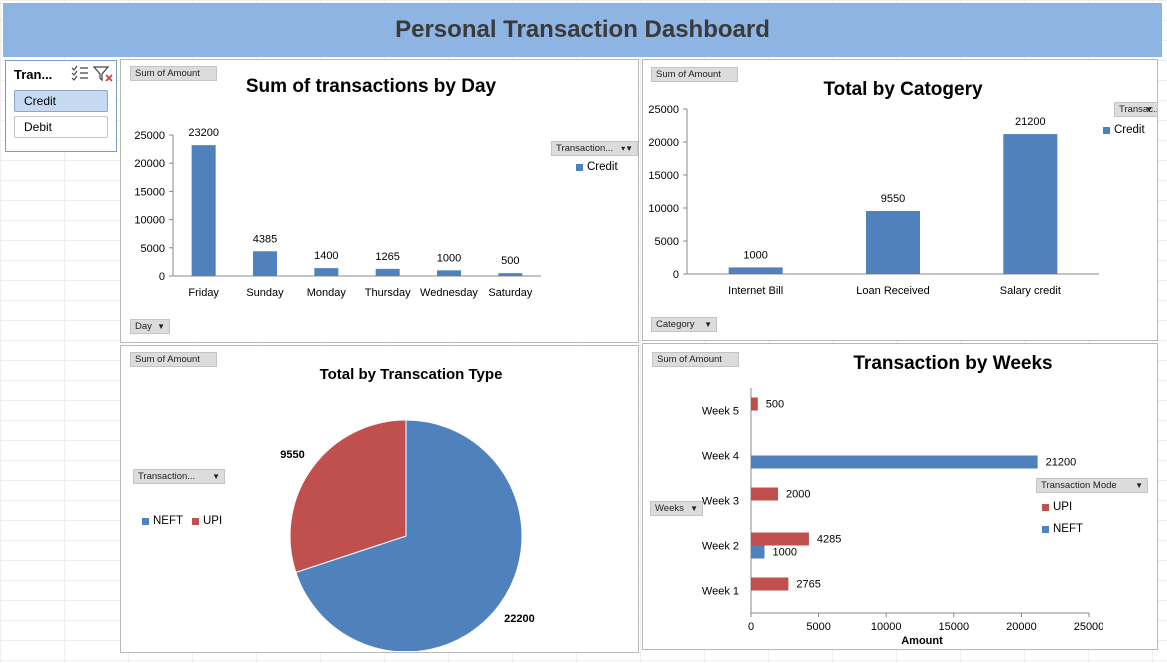 Image resolution: width=1167 pixels, height=663 pixels. What do you see at coordinates (627, 148) in the screenshot?
I see `filter-funnel-icon: ▾▼` at bounding box center [627, 148].